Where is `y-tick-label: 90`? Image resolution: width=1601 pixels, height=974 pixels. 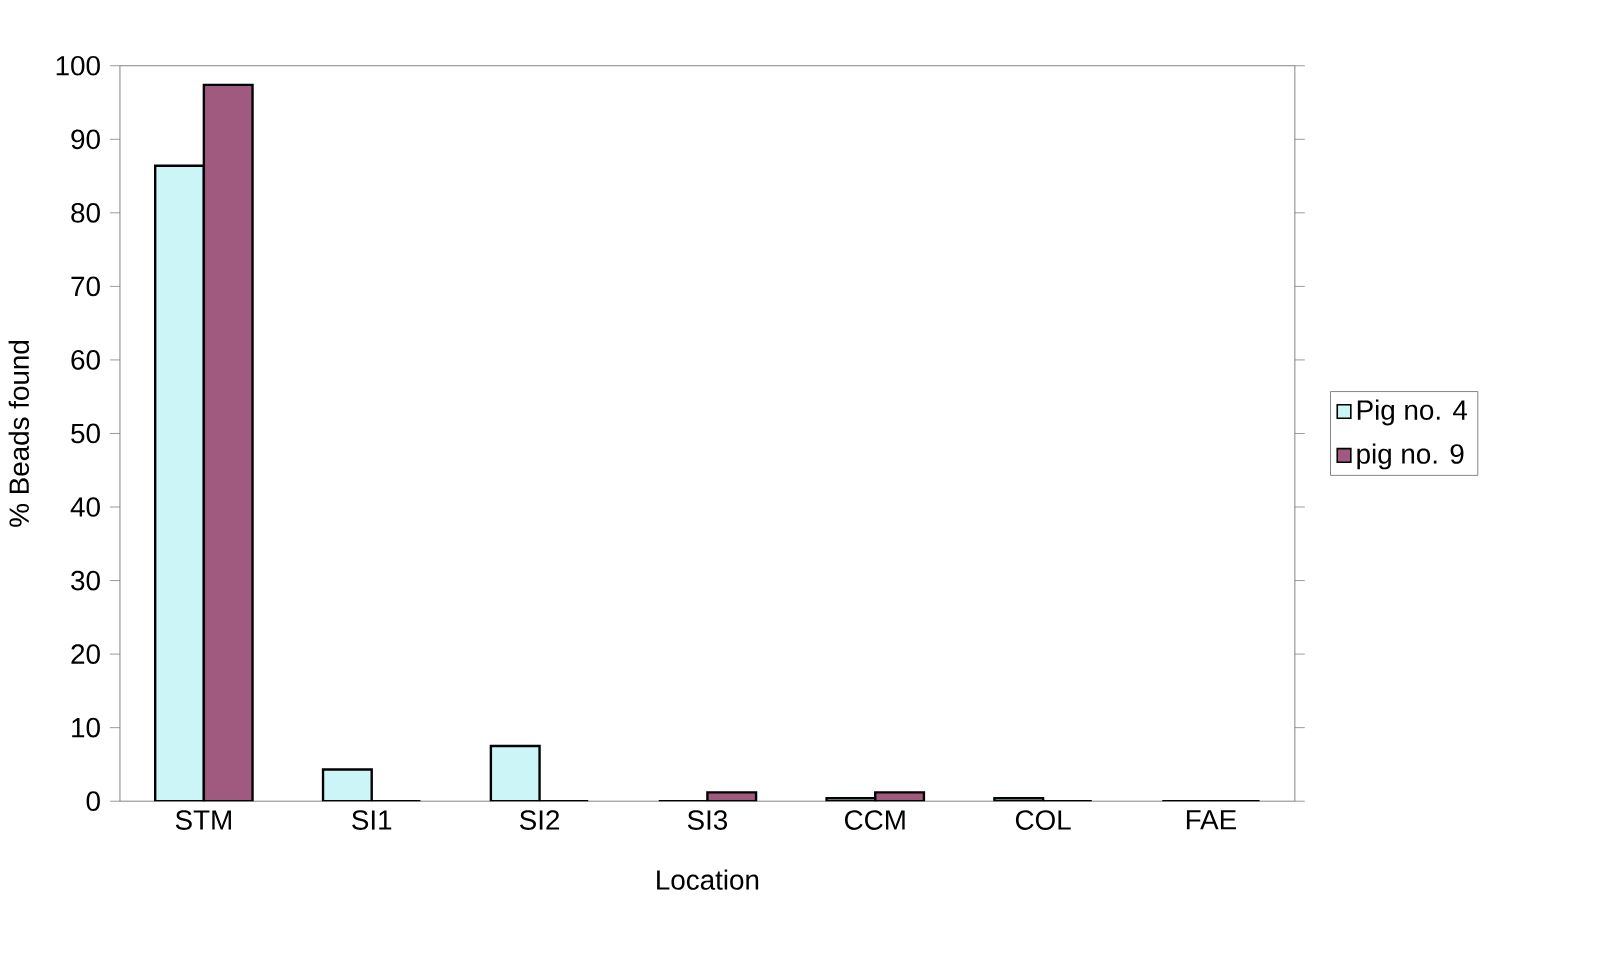 y-tick-label: 90 is located at coordinates (85, 139).